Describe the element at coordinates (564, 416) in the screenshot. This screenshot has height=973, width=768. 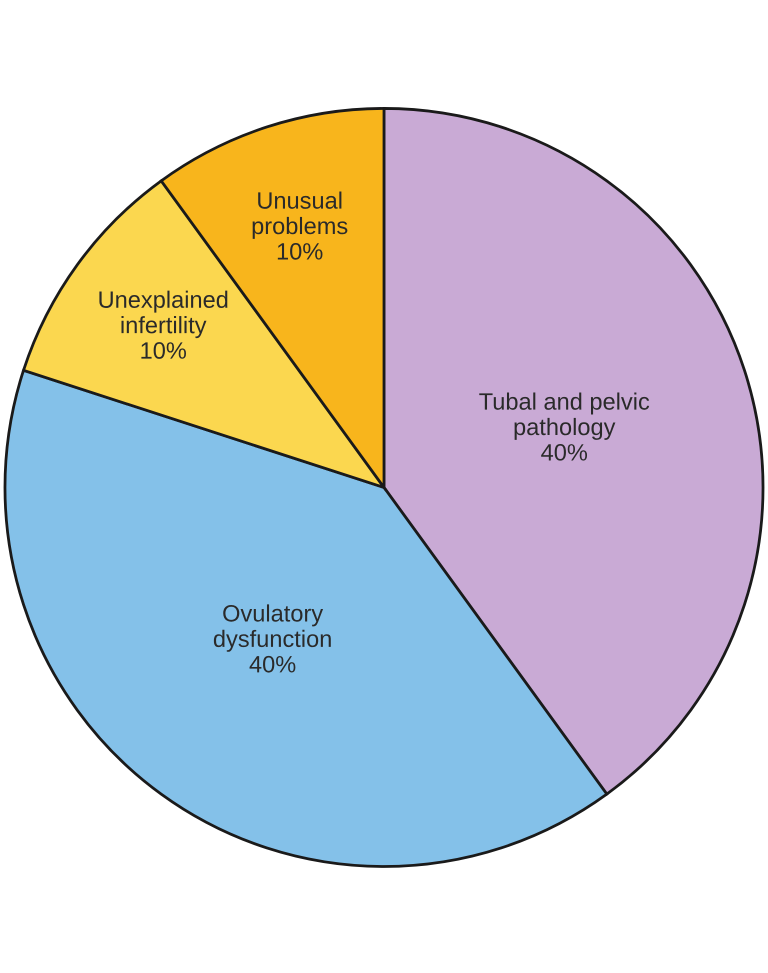
I see `slice-label: Tubal and pelvic pathology` at that location.